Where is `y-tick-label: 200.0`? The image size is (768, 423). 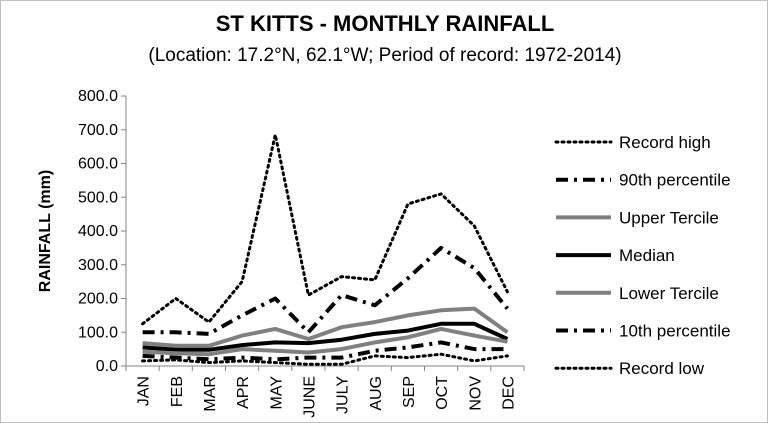
y-tick-label: 200.0 is located at coordinates (98, 299).